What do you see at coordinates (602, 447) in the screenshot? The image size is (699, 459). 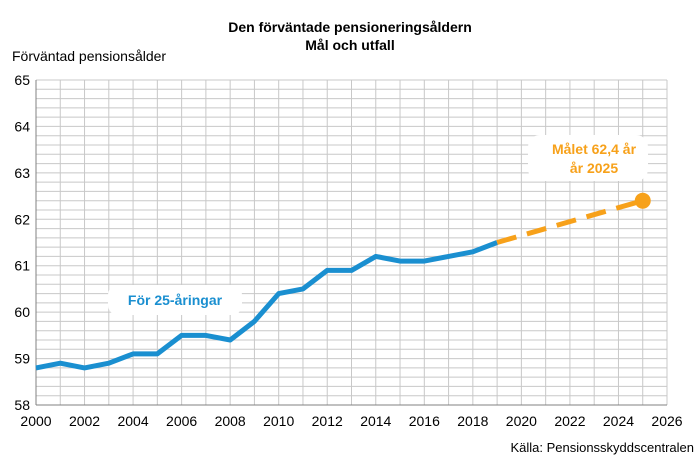 I see `source-note: Källa: Pensionsskyddscentralen` at bounding box center [602, 447].